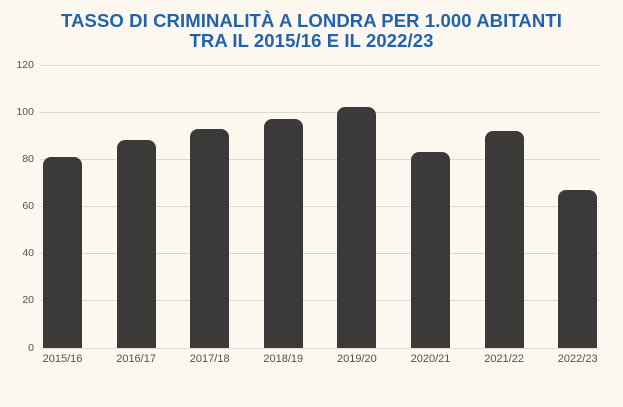  Describe the element at coordinates (28, 300) in the screenshot. I see `y-tick-label-20: 20` at that location.